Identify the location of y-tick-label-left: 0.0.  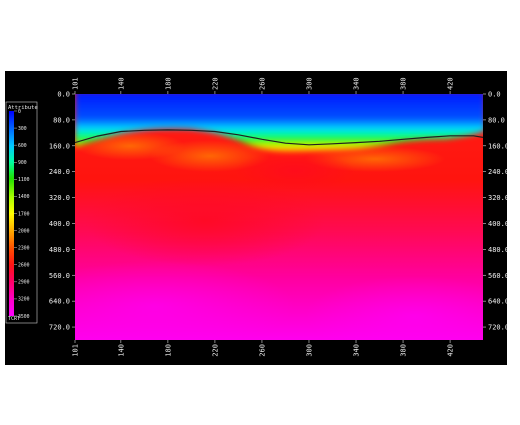
(63, 95).